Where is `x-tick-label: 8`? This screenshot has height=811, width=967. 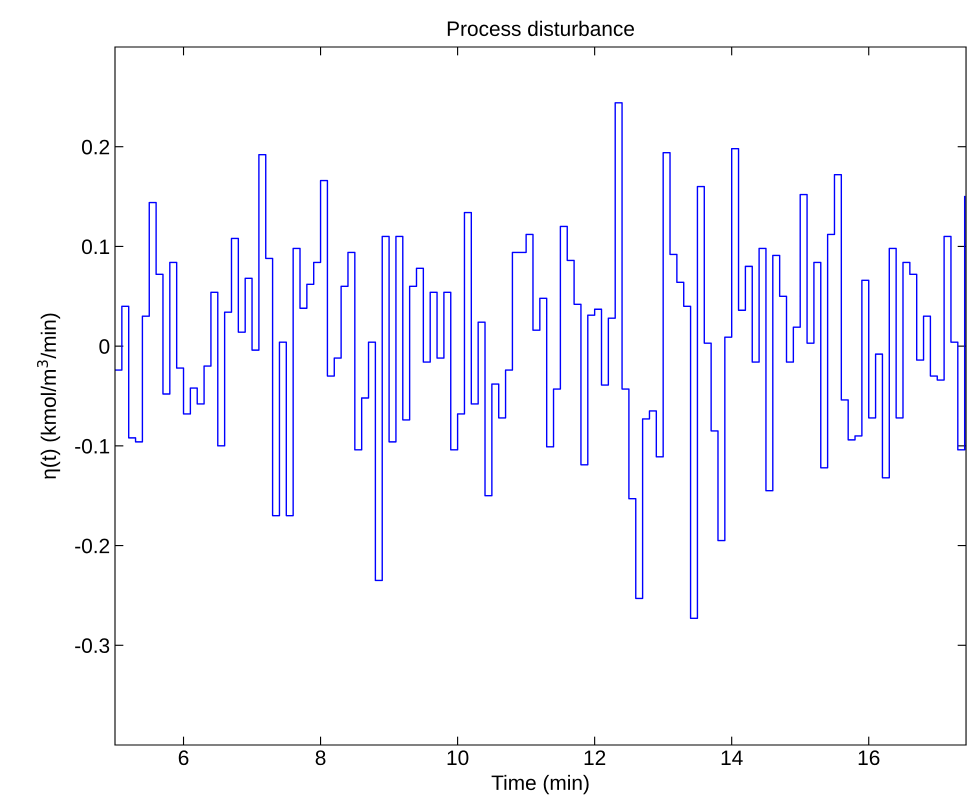 x-tick-label: 8 is located at coordinates (321, 758).